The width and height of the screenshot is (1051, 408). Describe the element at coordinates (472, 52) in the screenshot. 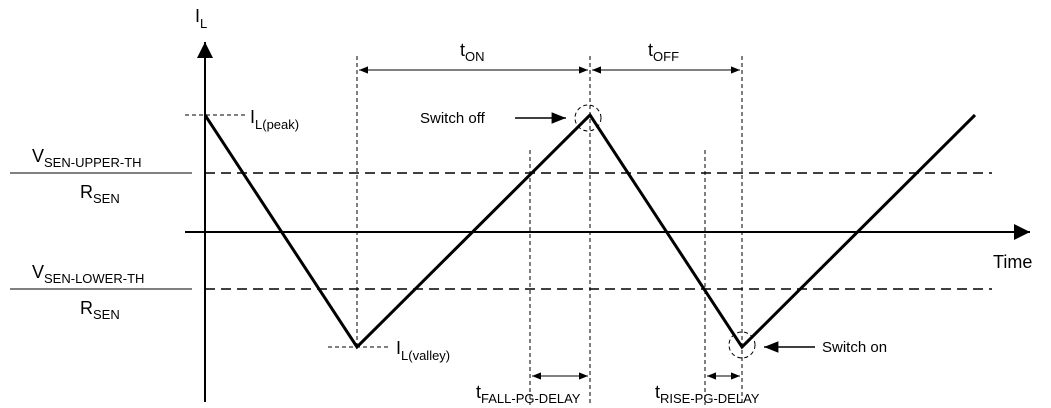

I see `t-on-label: tON` at that location.